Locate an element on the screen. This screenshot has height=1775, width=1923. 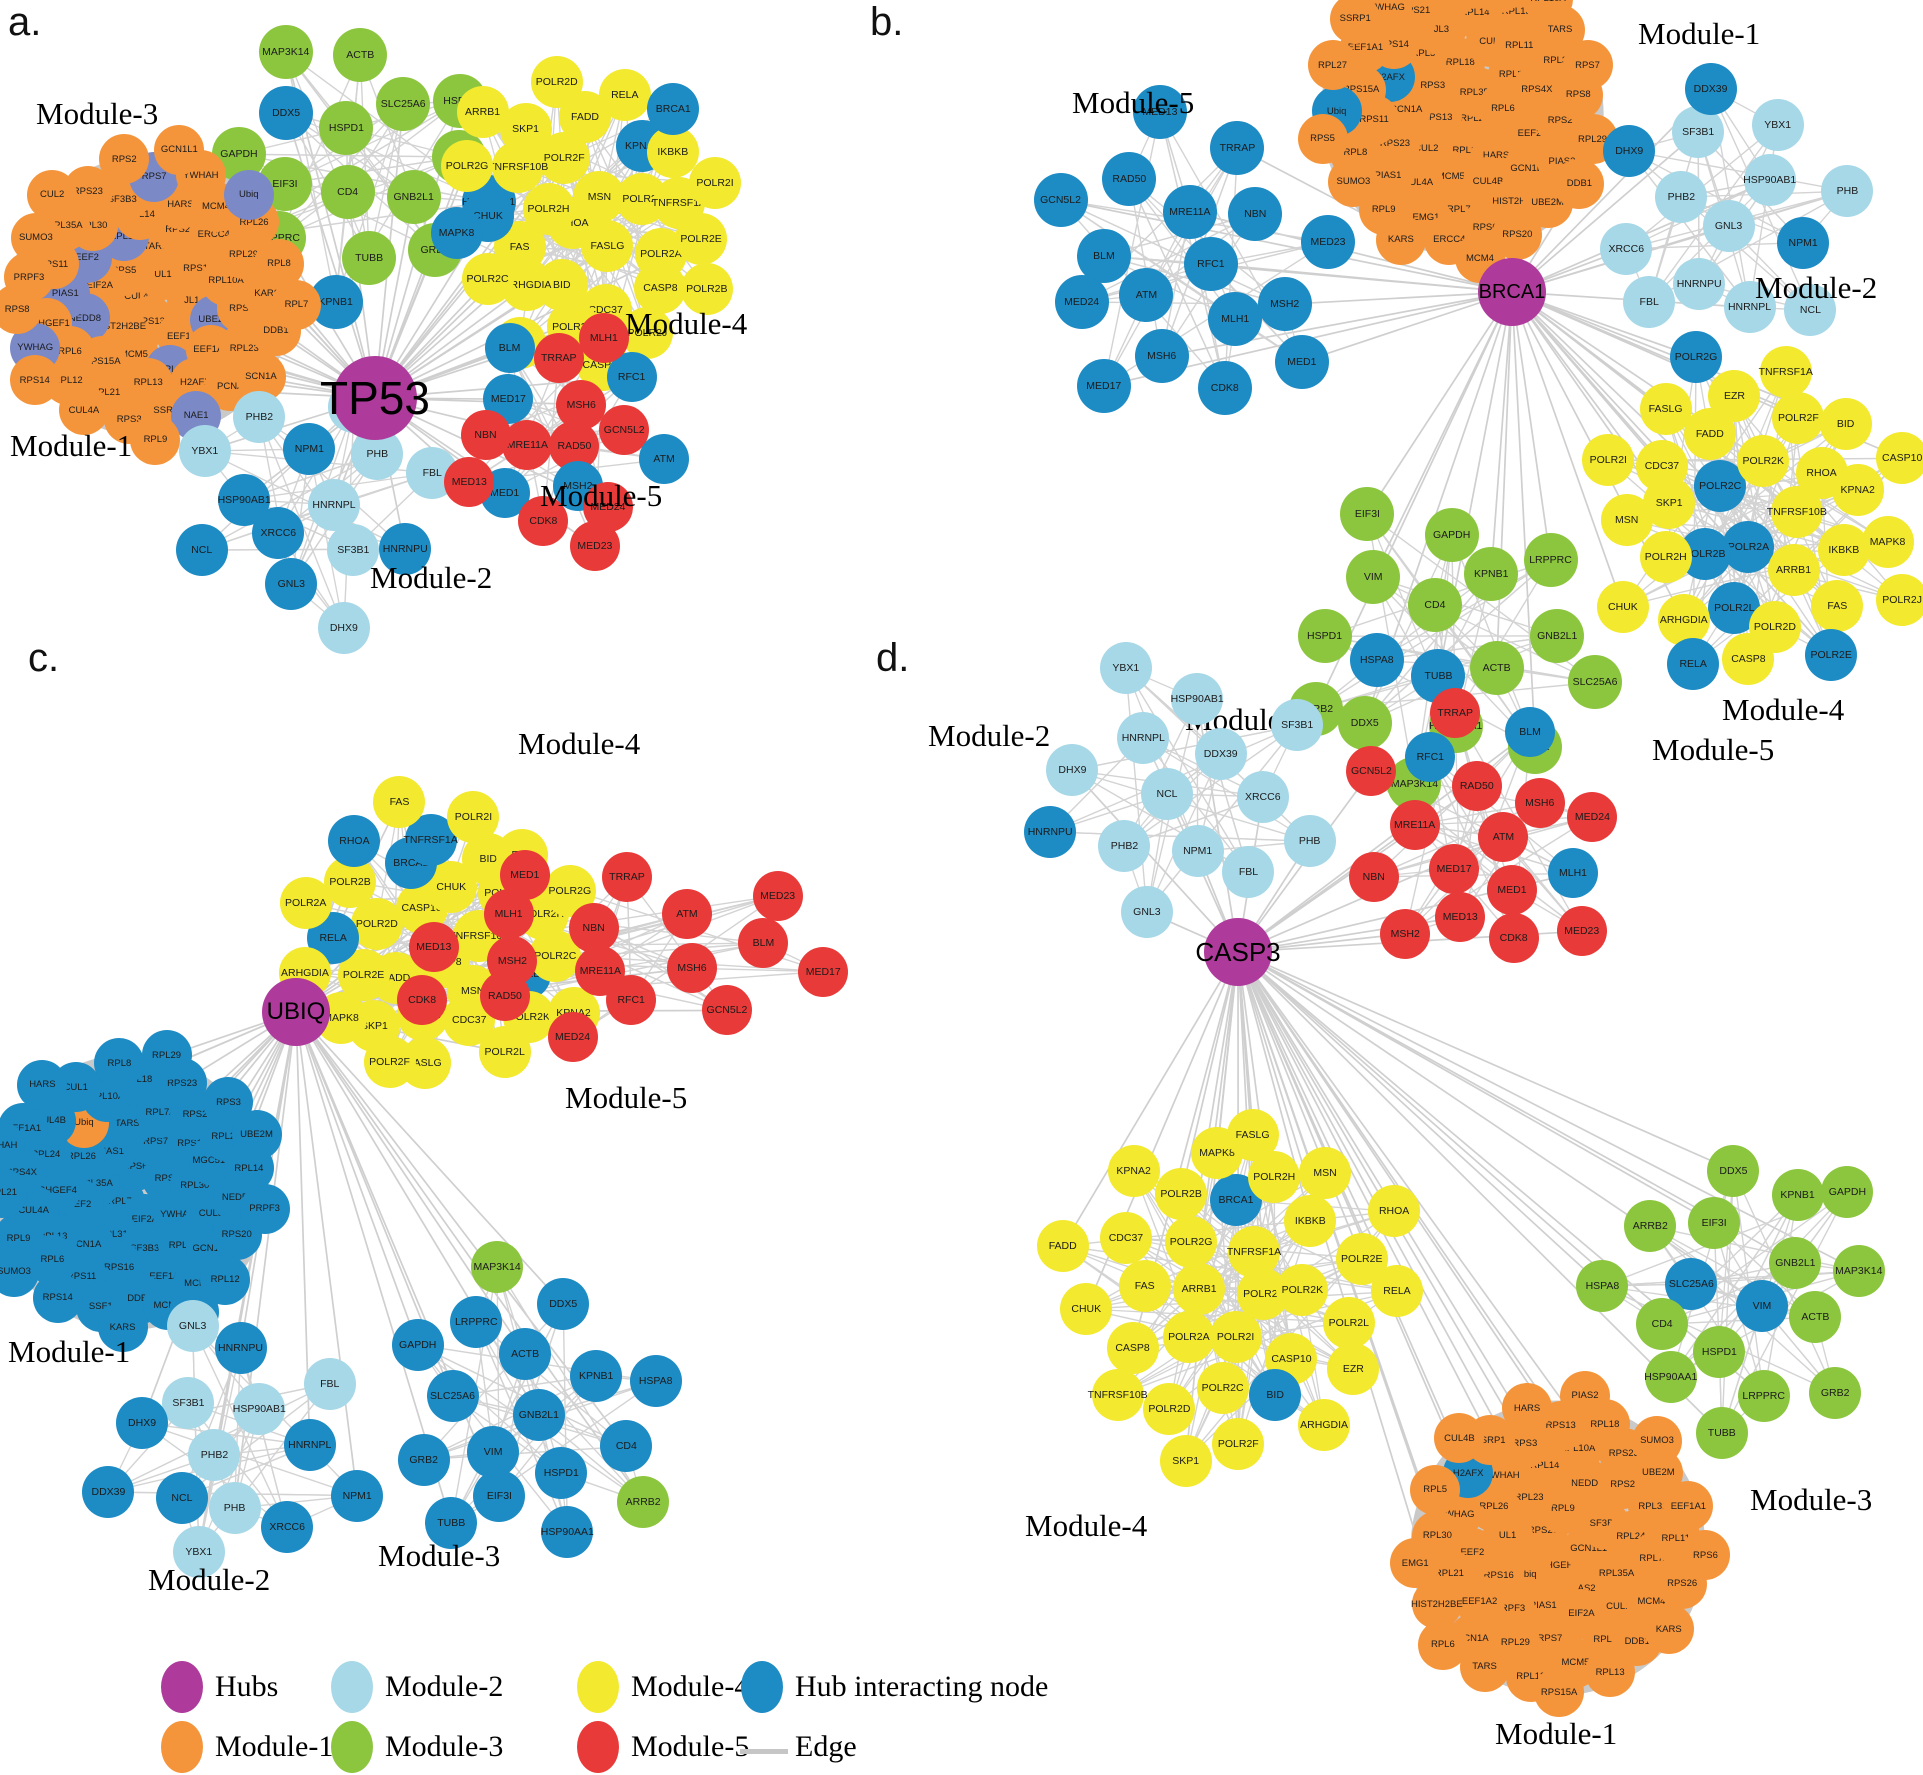
gene-node: ATM is located at coordinates (1503, 837).